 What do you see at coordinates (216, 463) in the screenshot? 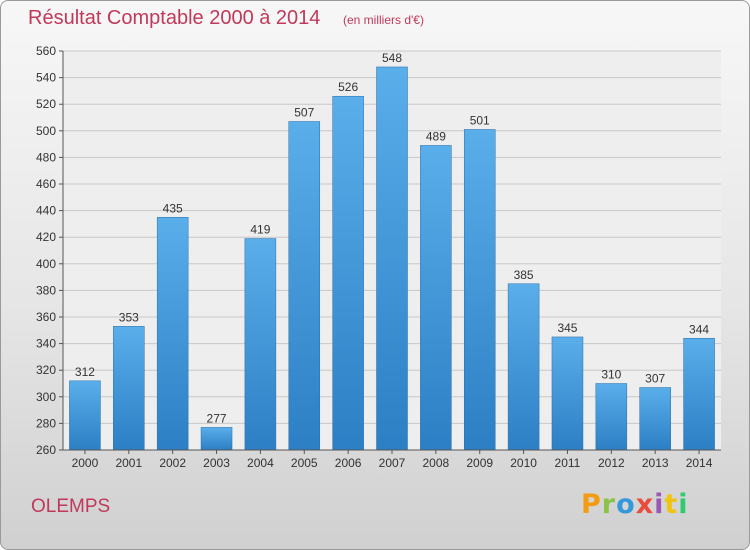
I see `x-tick-label: 2003` at bounding box center [216, 463].